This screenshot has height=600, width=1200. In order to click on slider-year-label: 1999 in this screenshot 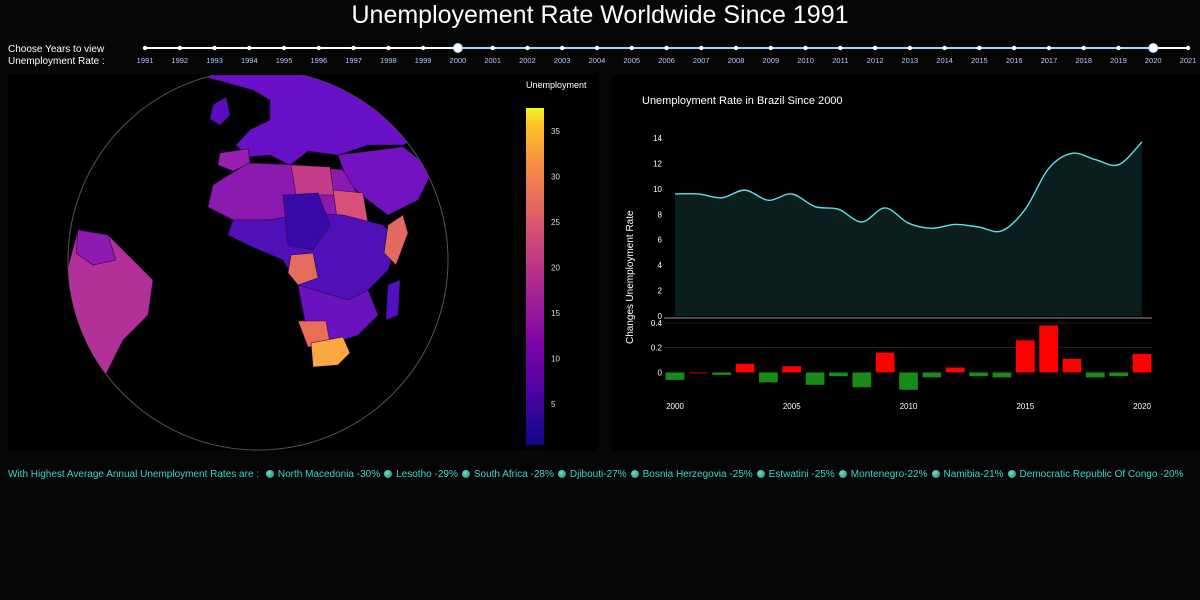, I will do `click(423, 60)`.